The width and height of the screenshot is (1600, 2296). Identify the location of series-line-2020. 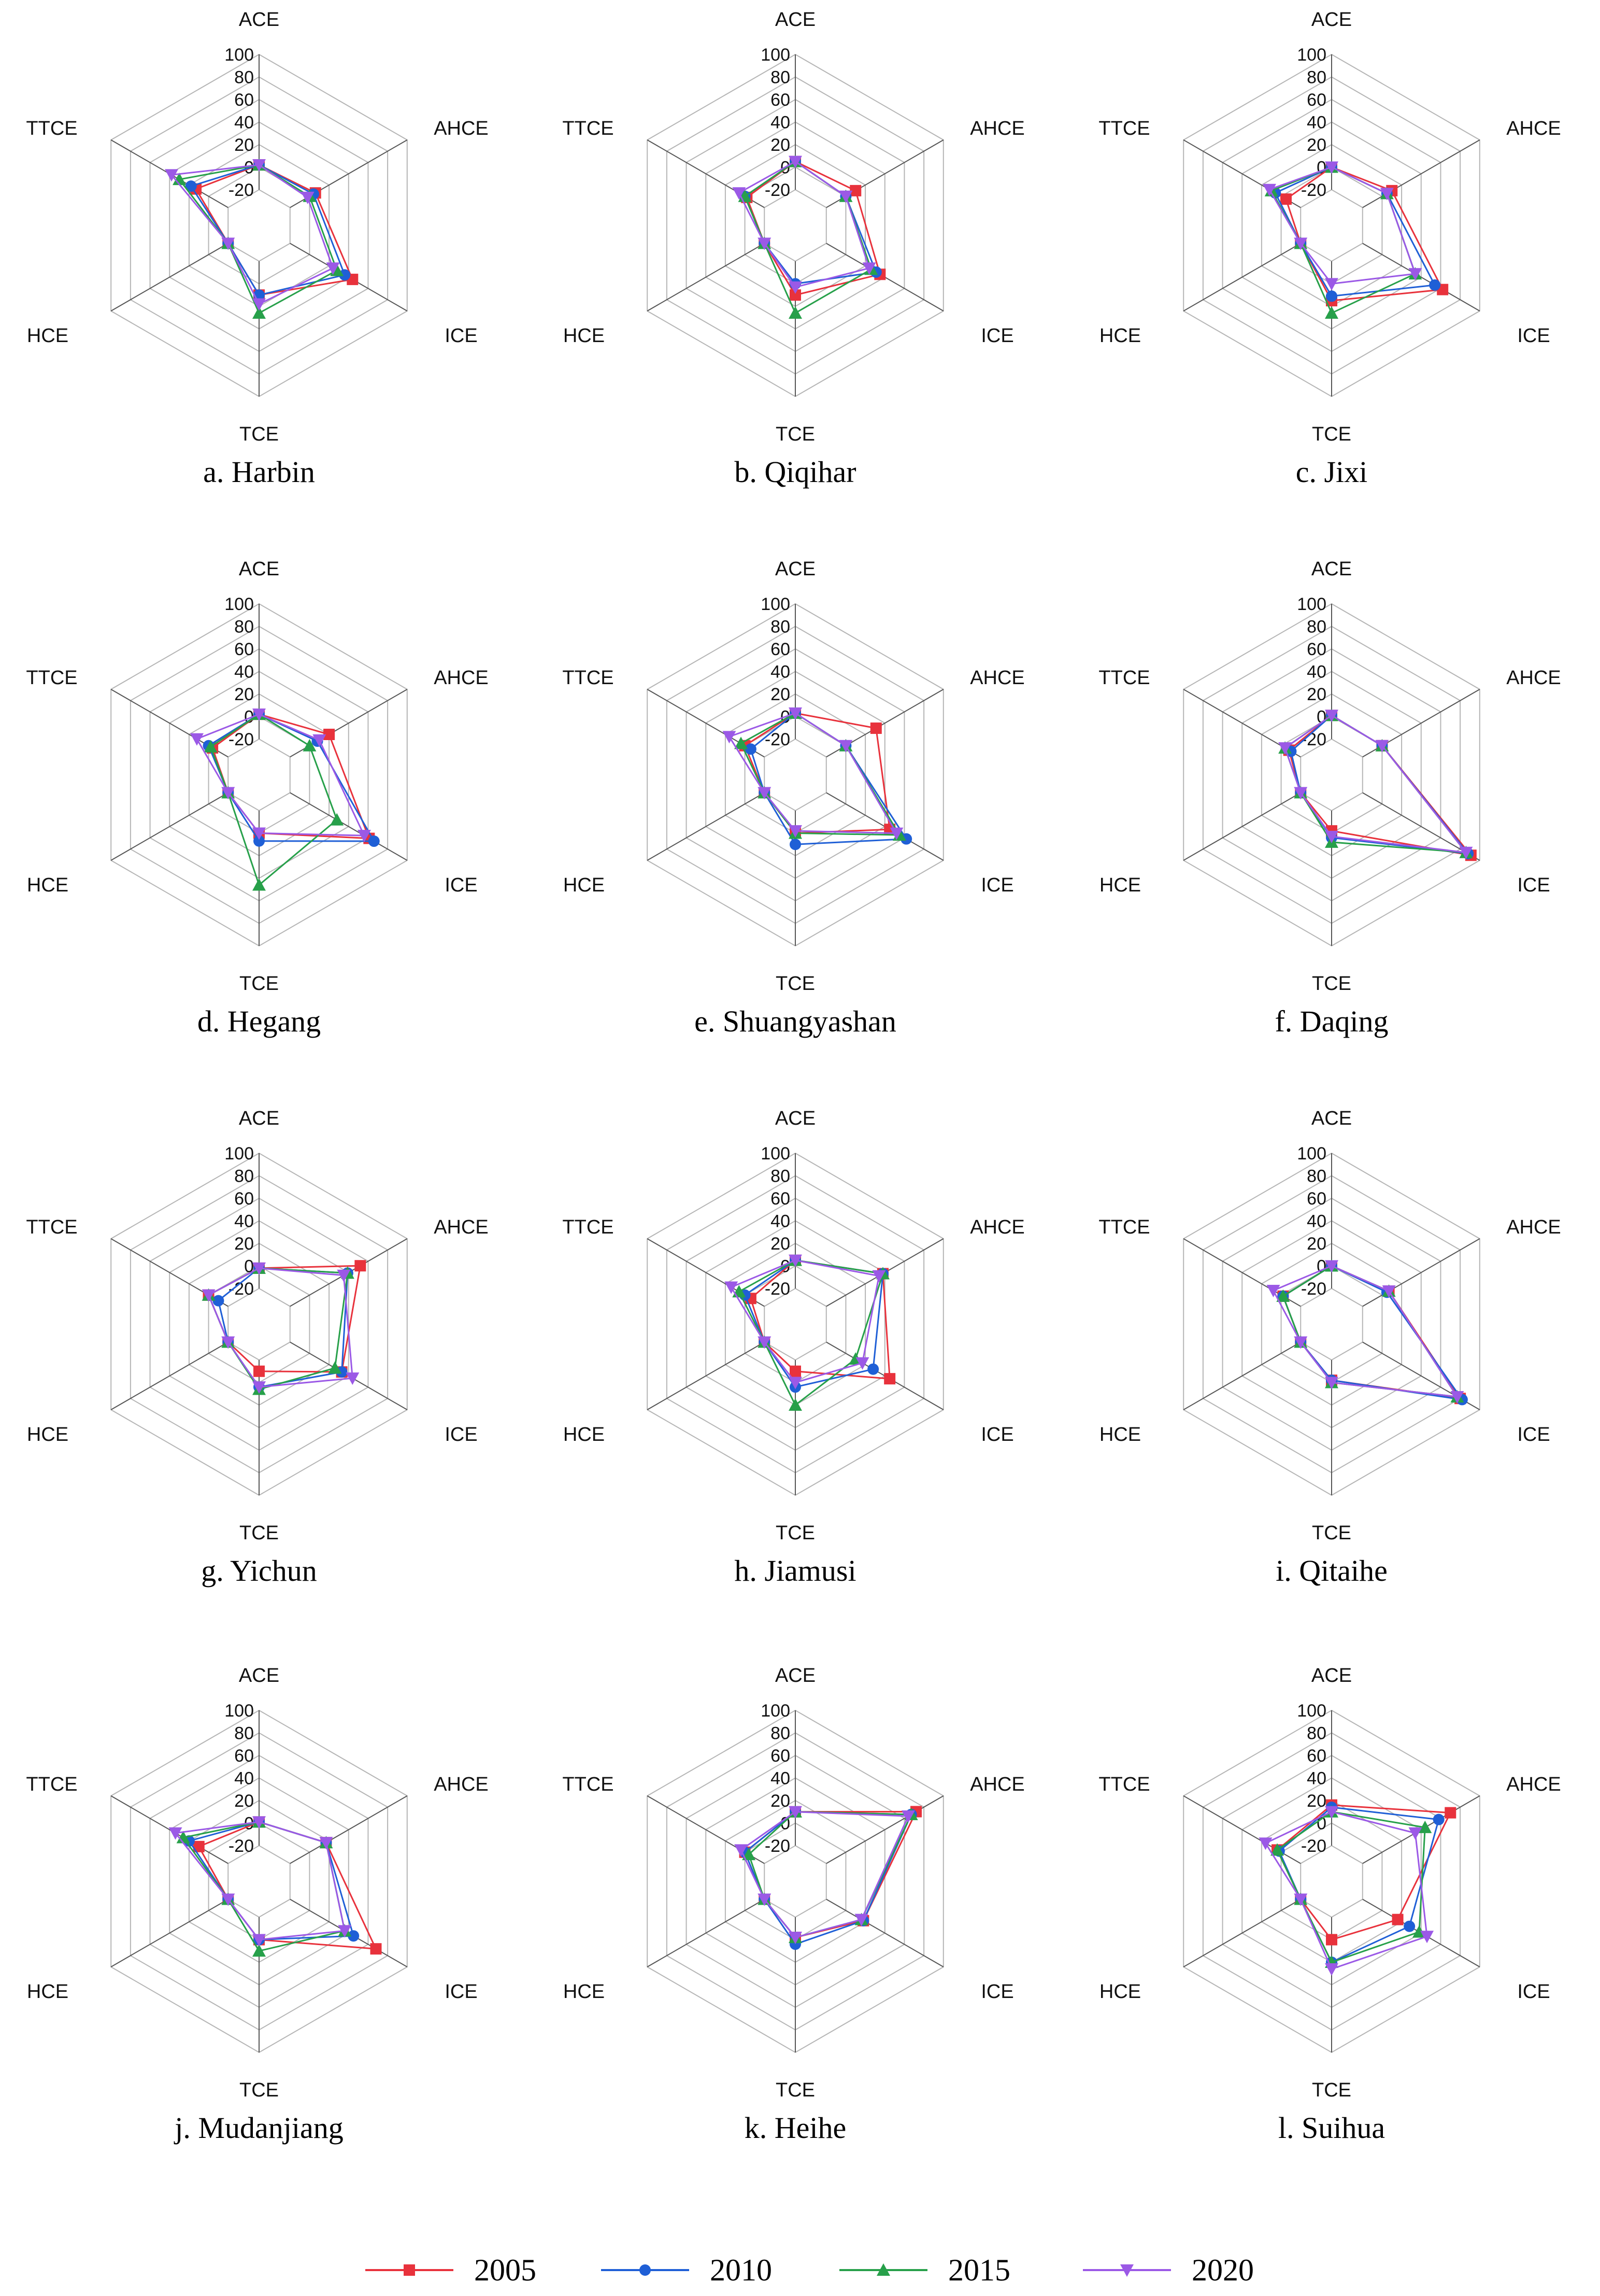
(1346, 1890).